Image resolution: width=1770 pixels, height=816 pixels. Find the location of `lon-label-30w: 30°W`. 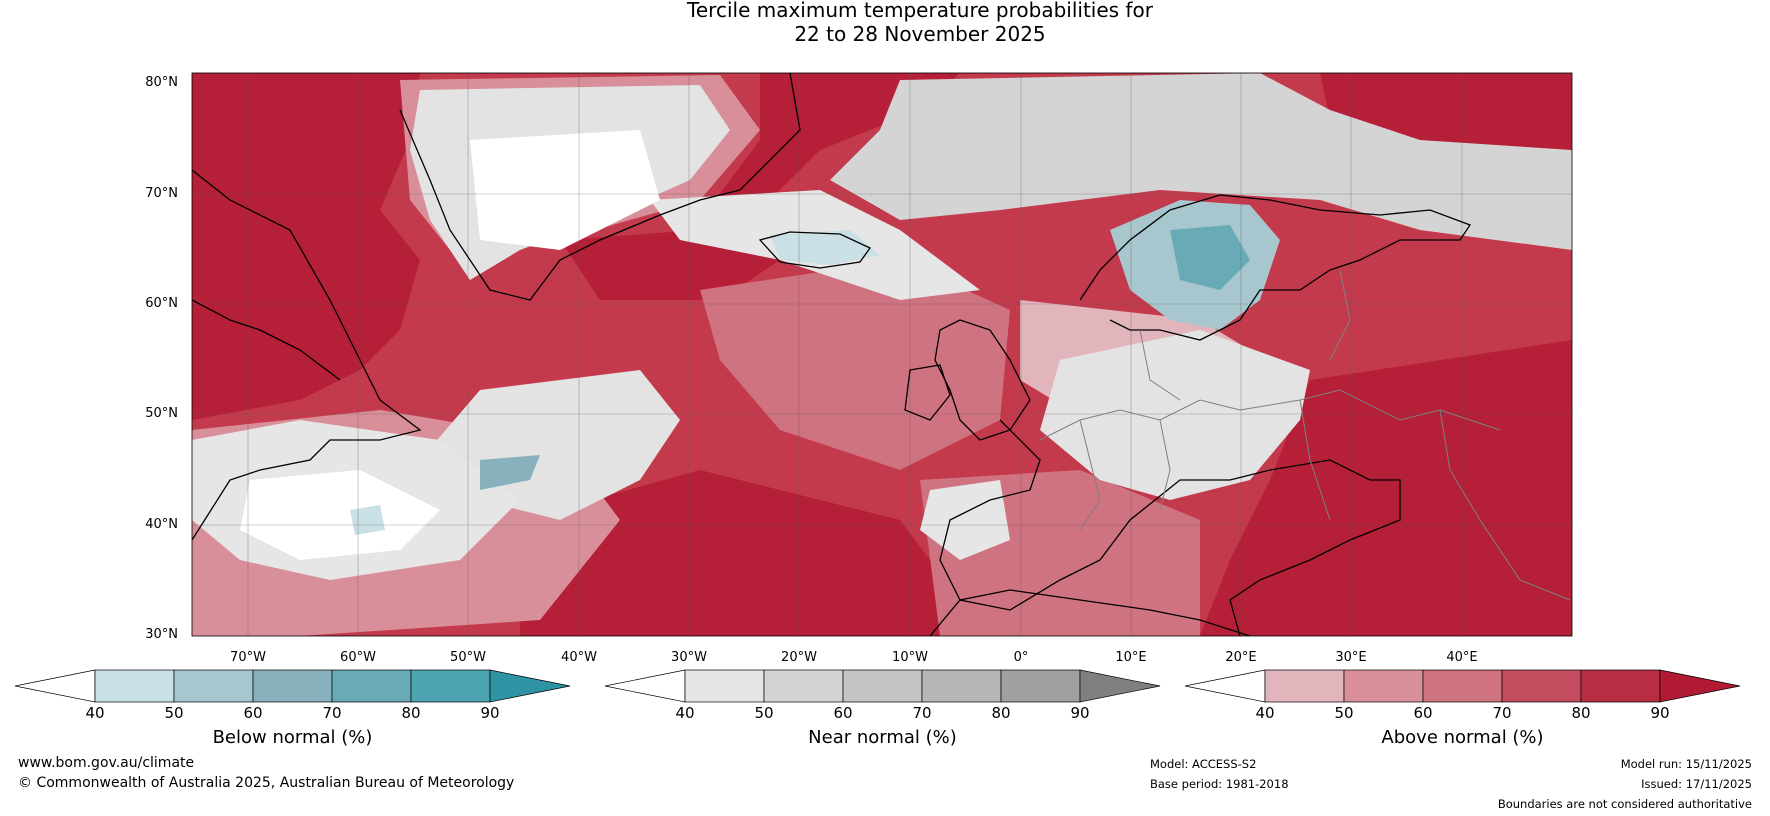

lon-label-30w: 30°W is located at coordinates (689, 657).